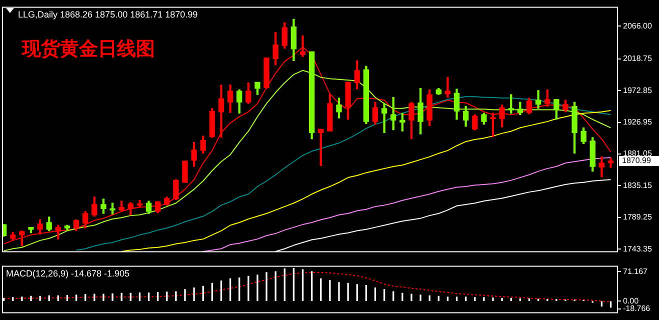 Image resolution: width=659 pixels, height=320 pixels. Describe the element at coordinates (307, 287) in the screenshot. I see `line-series` at that location.